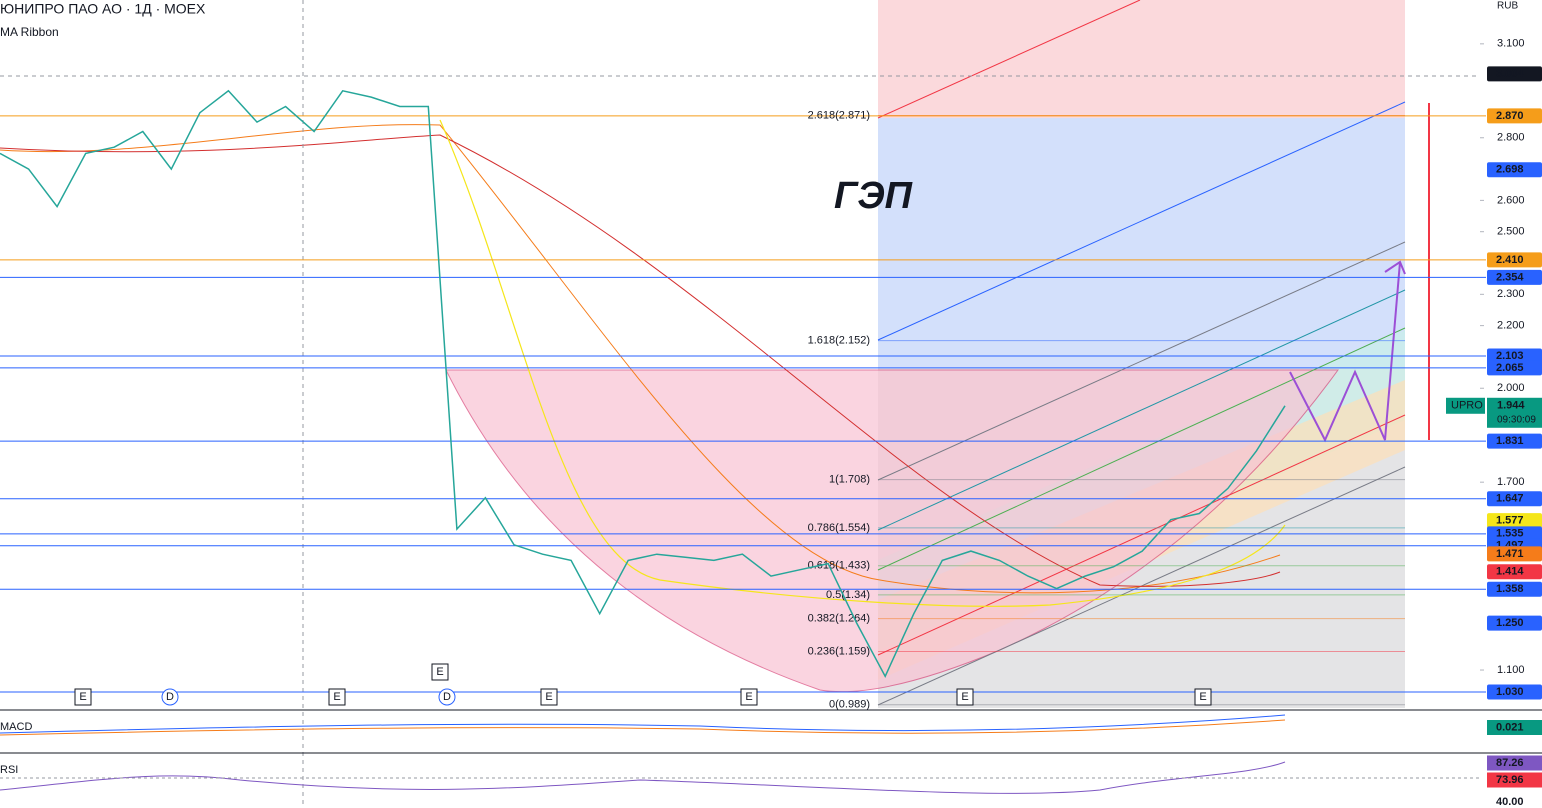 The height and width of the screenshot is (808, 1542). I want to click on rsi-value: 40.00, so click(1510, 802).